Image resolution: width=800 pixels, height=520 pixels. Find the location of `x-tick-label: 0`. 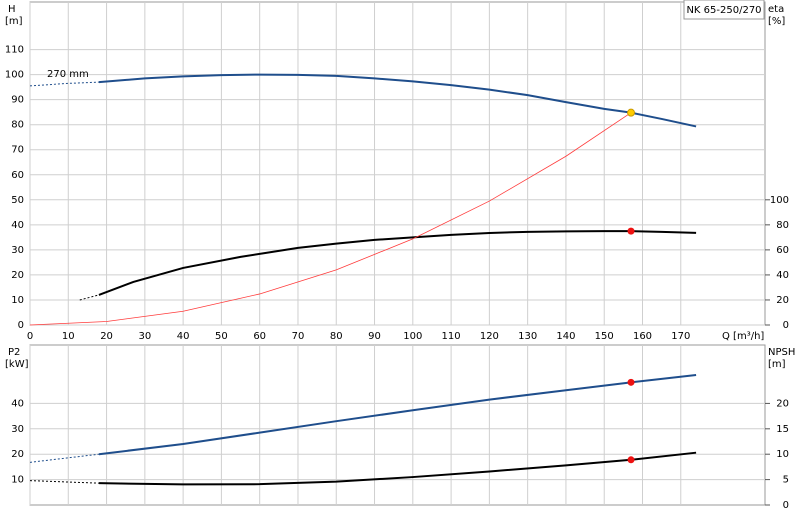

x-tick-label: 0 is located at coordinates (30, 336).